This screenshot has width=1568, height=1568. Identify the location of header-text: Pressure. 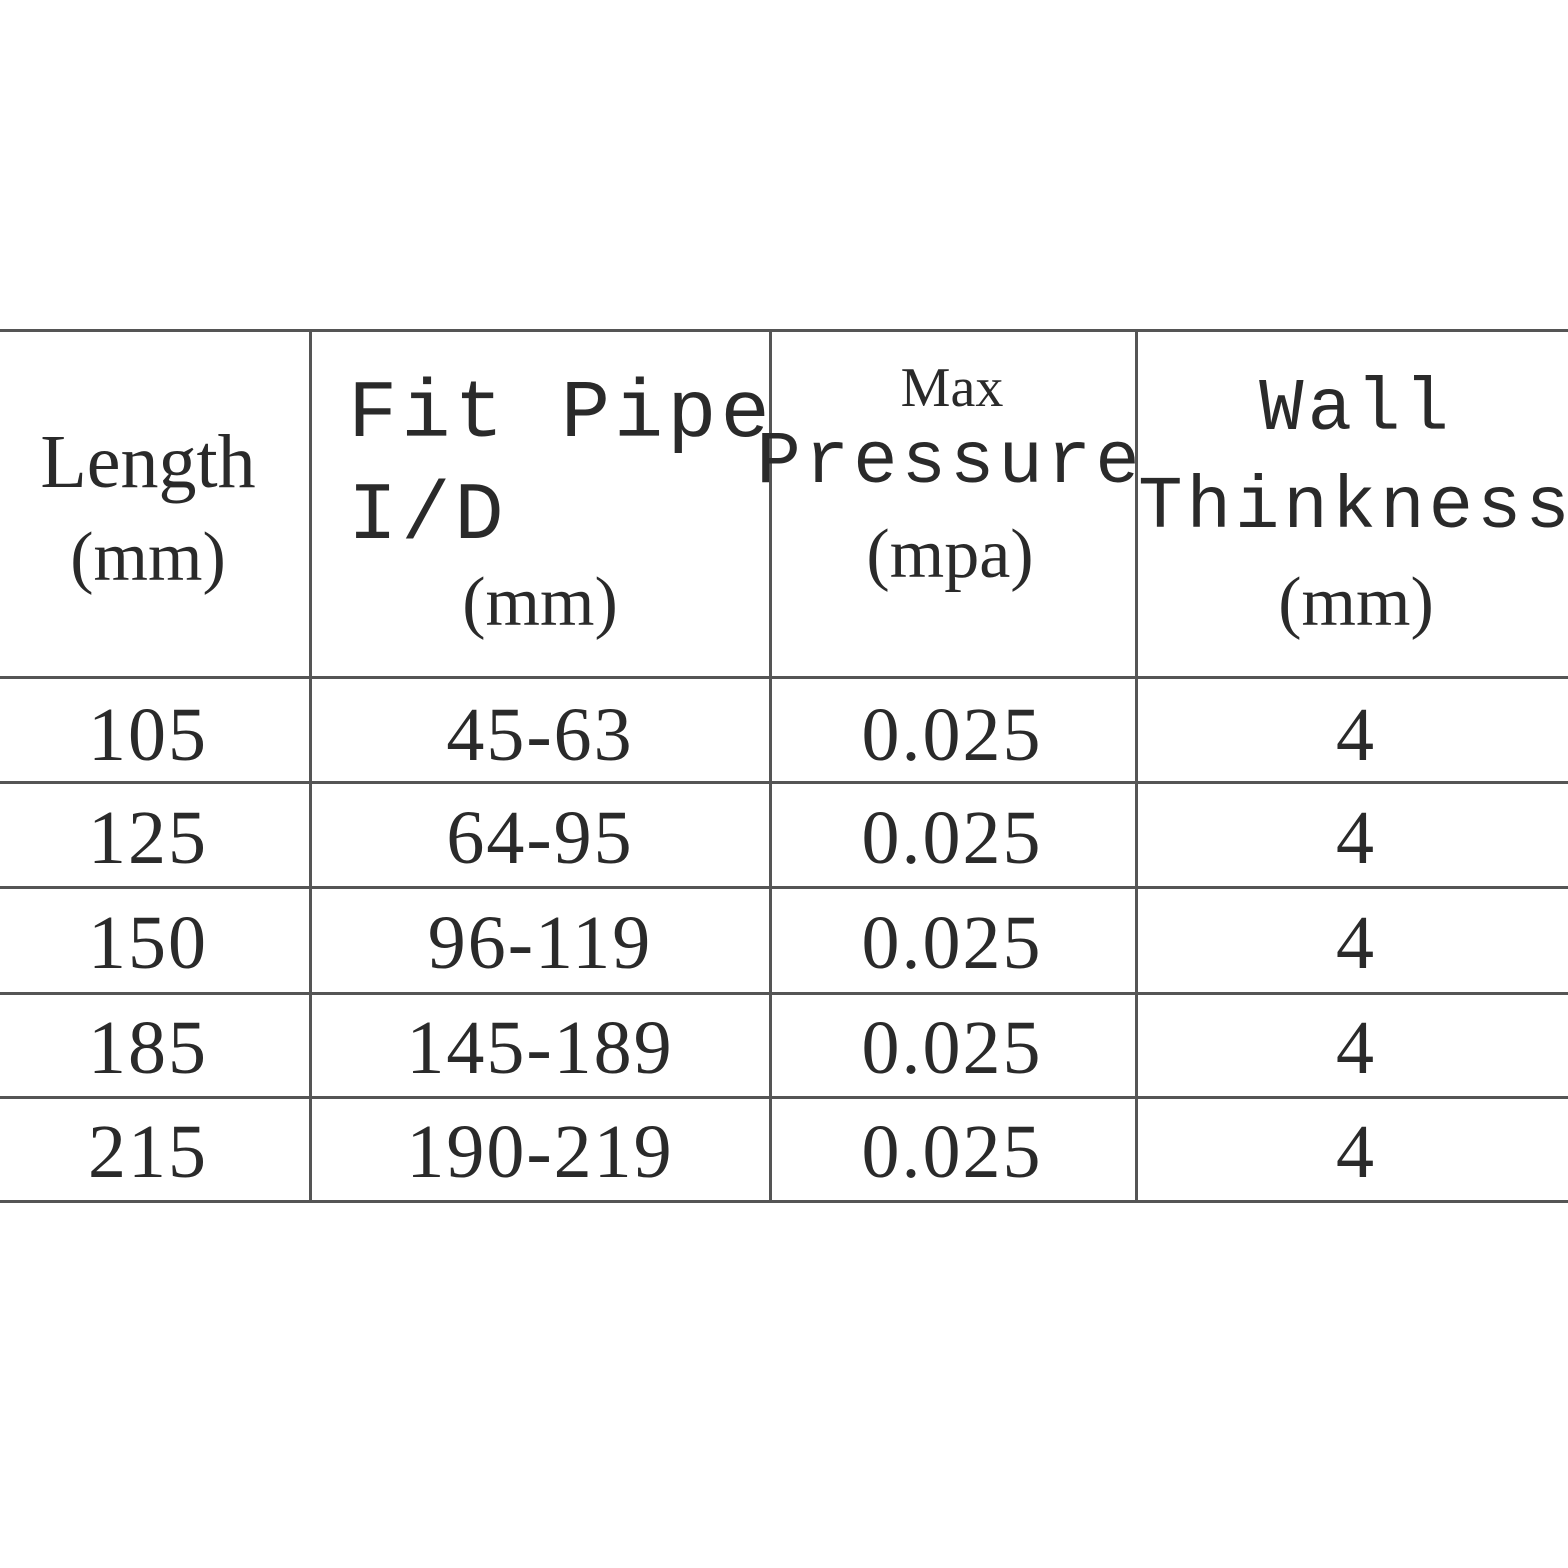
(950, 463).